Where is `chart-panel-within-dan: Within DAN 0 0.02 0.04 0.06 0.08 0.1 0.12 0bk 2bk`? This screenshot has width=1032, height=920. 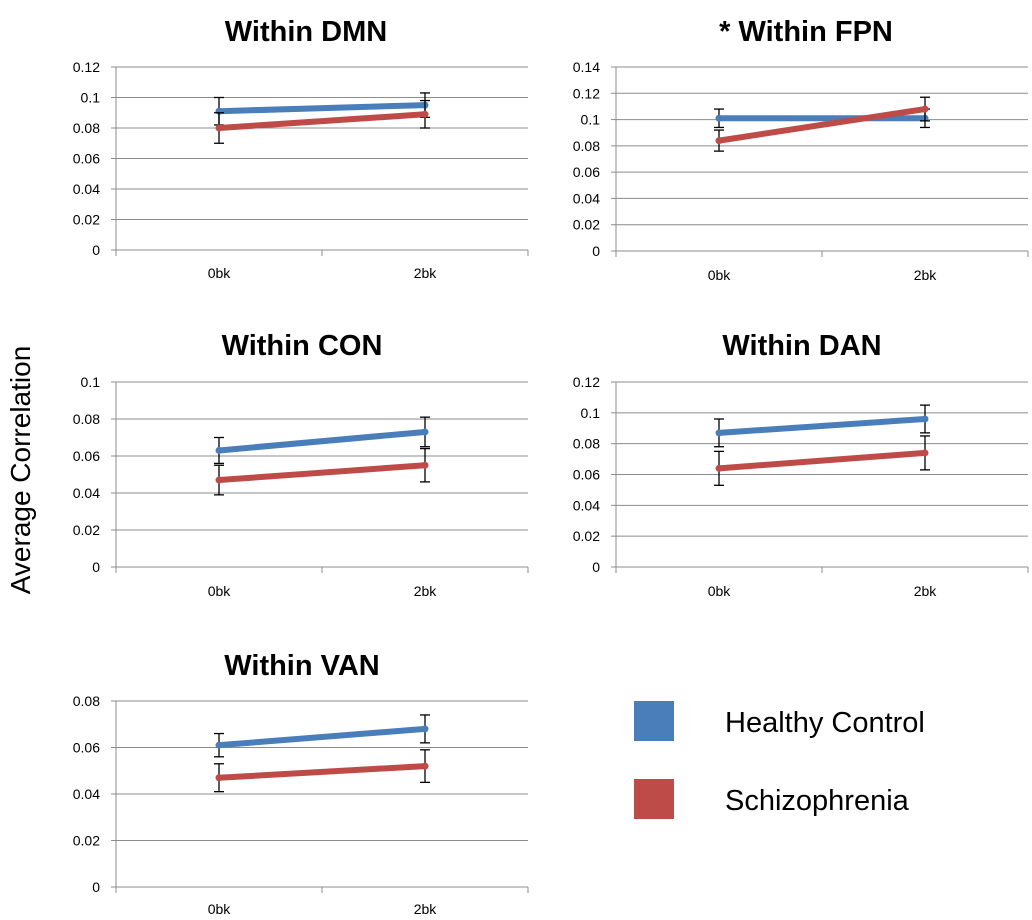
chart-panel-within-dan: Within DAN 0 0.02 0.04 0.06 0.08 0.1 0.12 0bk 2bk is located at coordinates (801, 464).